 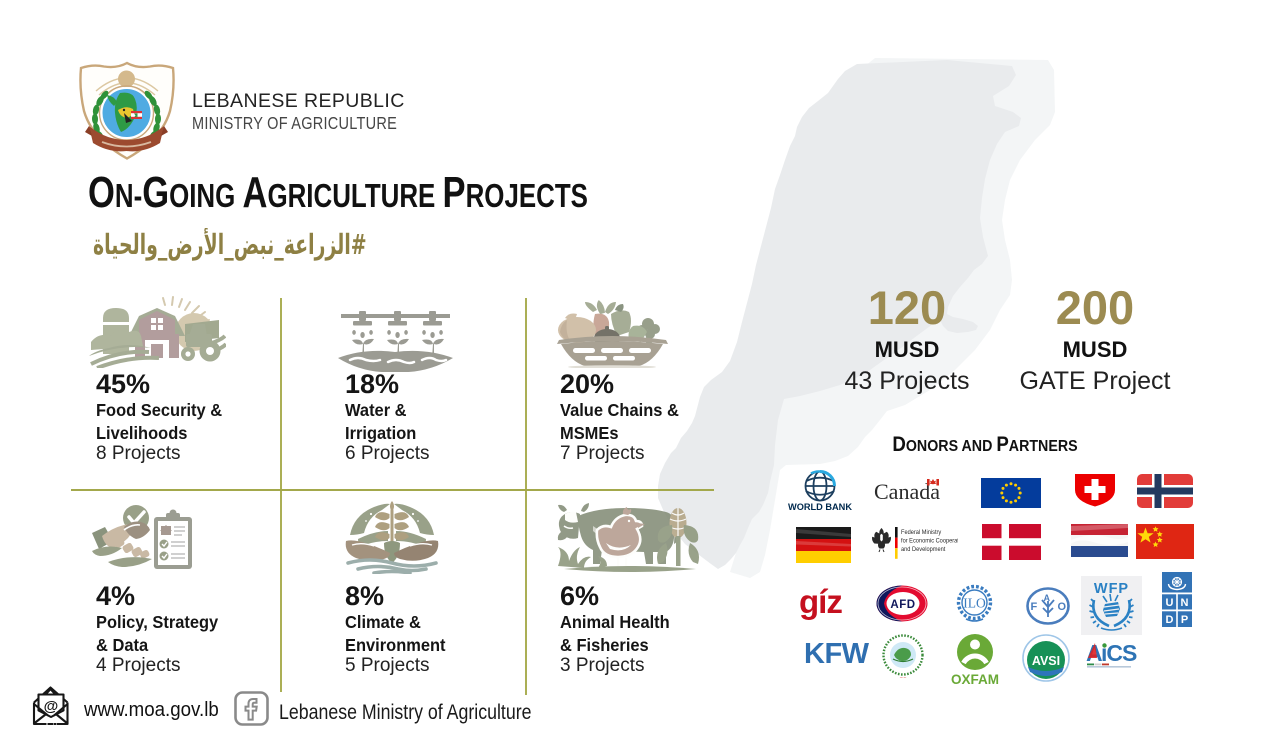 I want to click on svg-text: D, so click(x=1170, y=620).